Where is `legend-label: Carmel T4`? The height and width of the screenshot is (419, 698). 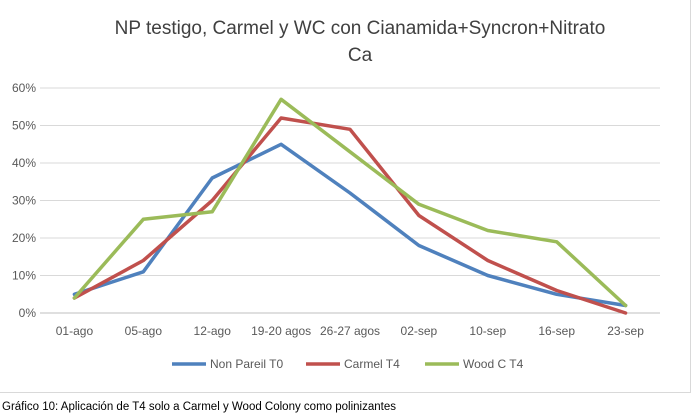
legend-label: Carmel T4 is located at coordinates (372, 364).